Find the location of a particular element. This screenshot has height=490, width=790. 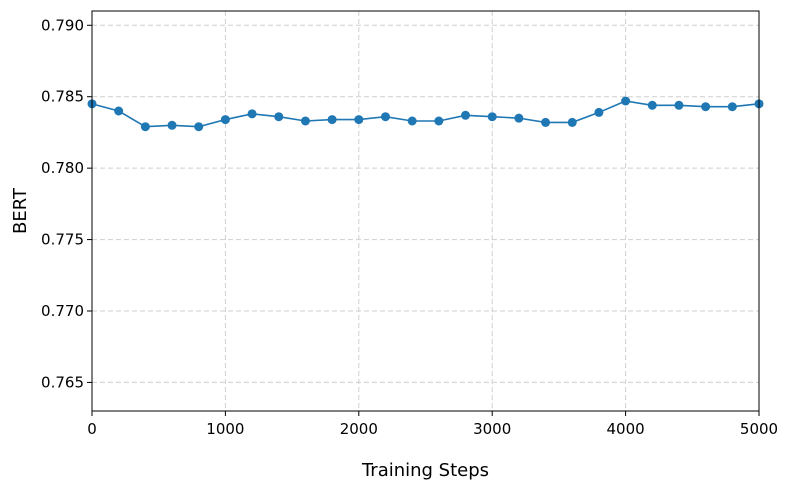

x-axis-title: Training Steps is located at coordinates (425, 470).